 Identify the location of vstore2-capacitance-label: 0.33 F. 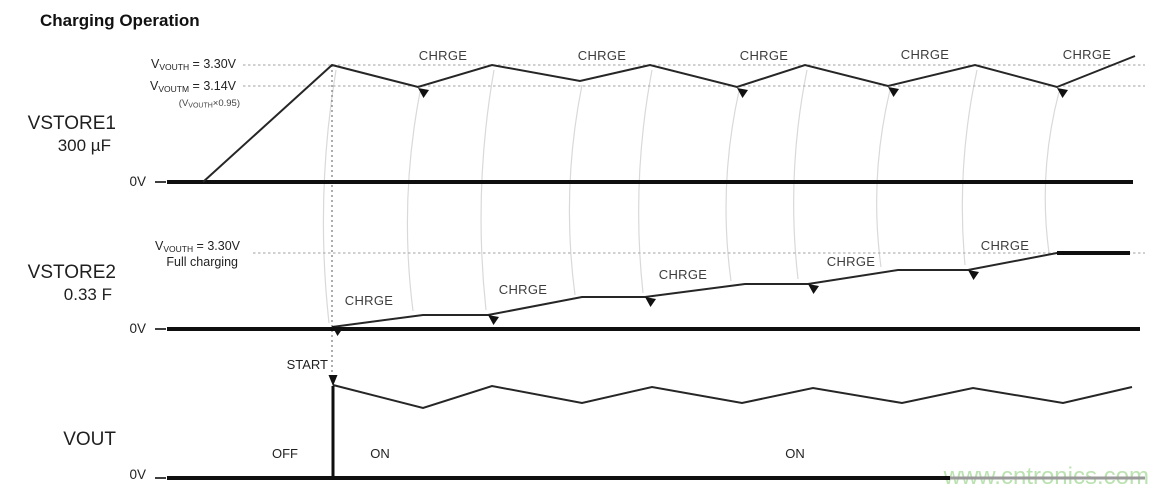
(88, 294).